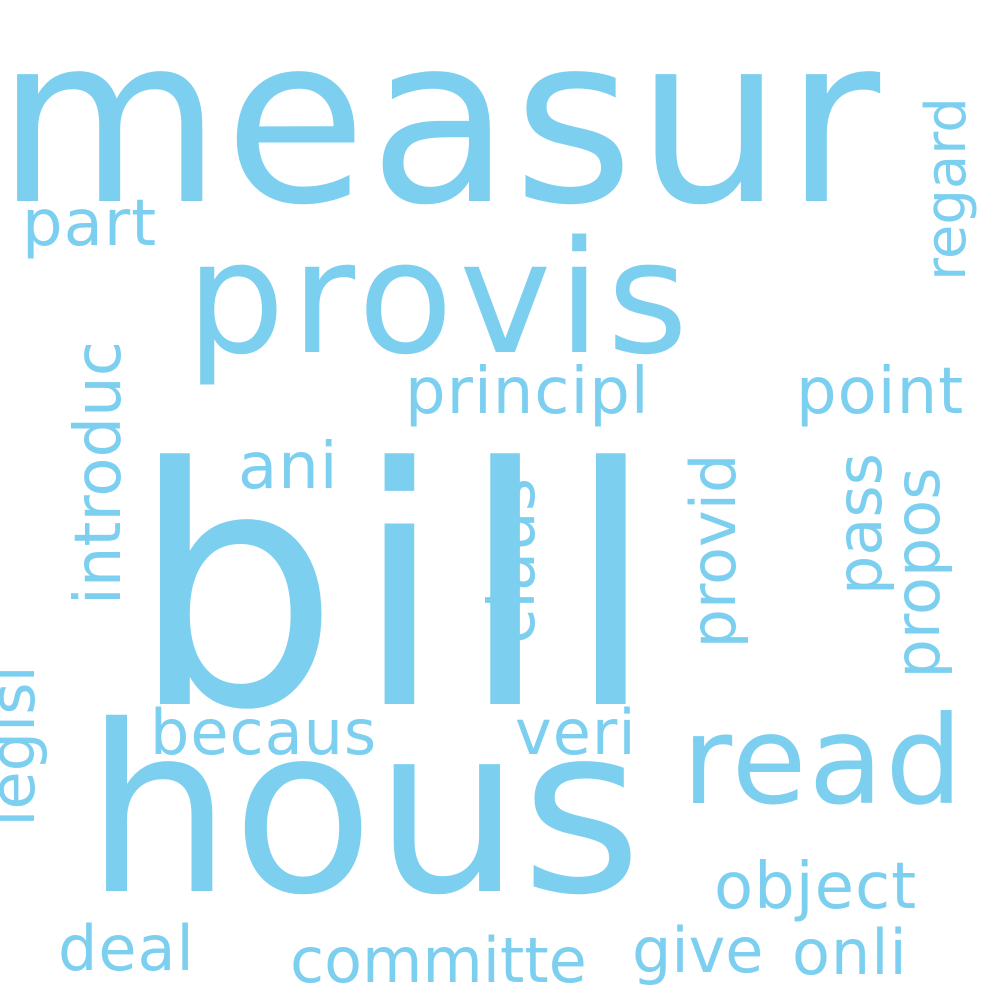 The height and width of the screenshot is (1000, 1000). I want to click on word-give: give, so click(698, 950).